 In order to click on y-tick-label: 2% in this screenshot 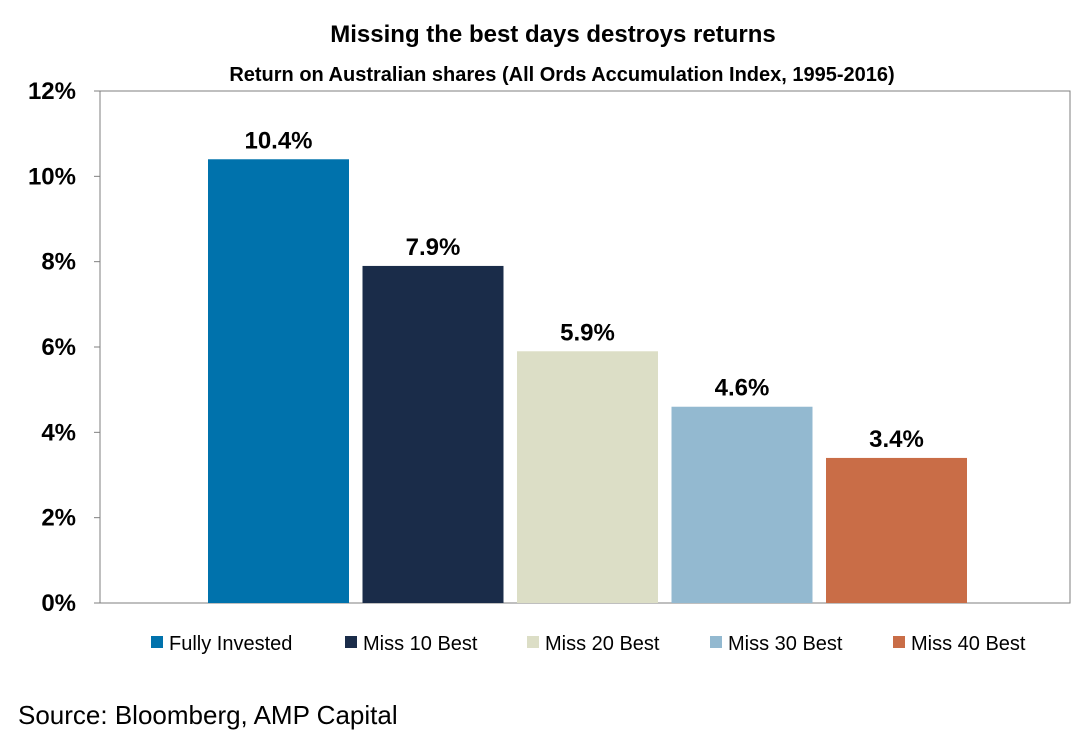, I will do `click(58, 518)`.